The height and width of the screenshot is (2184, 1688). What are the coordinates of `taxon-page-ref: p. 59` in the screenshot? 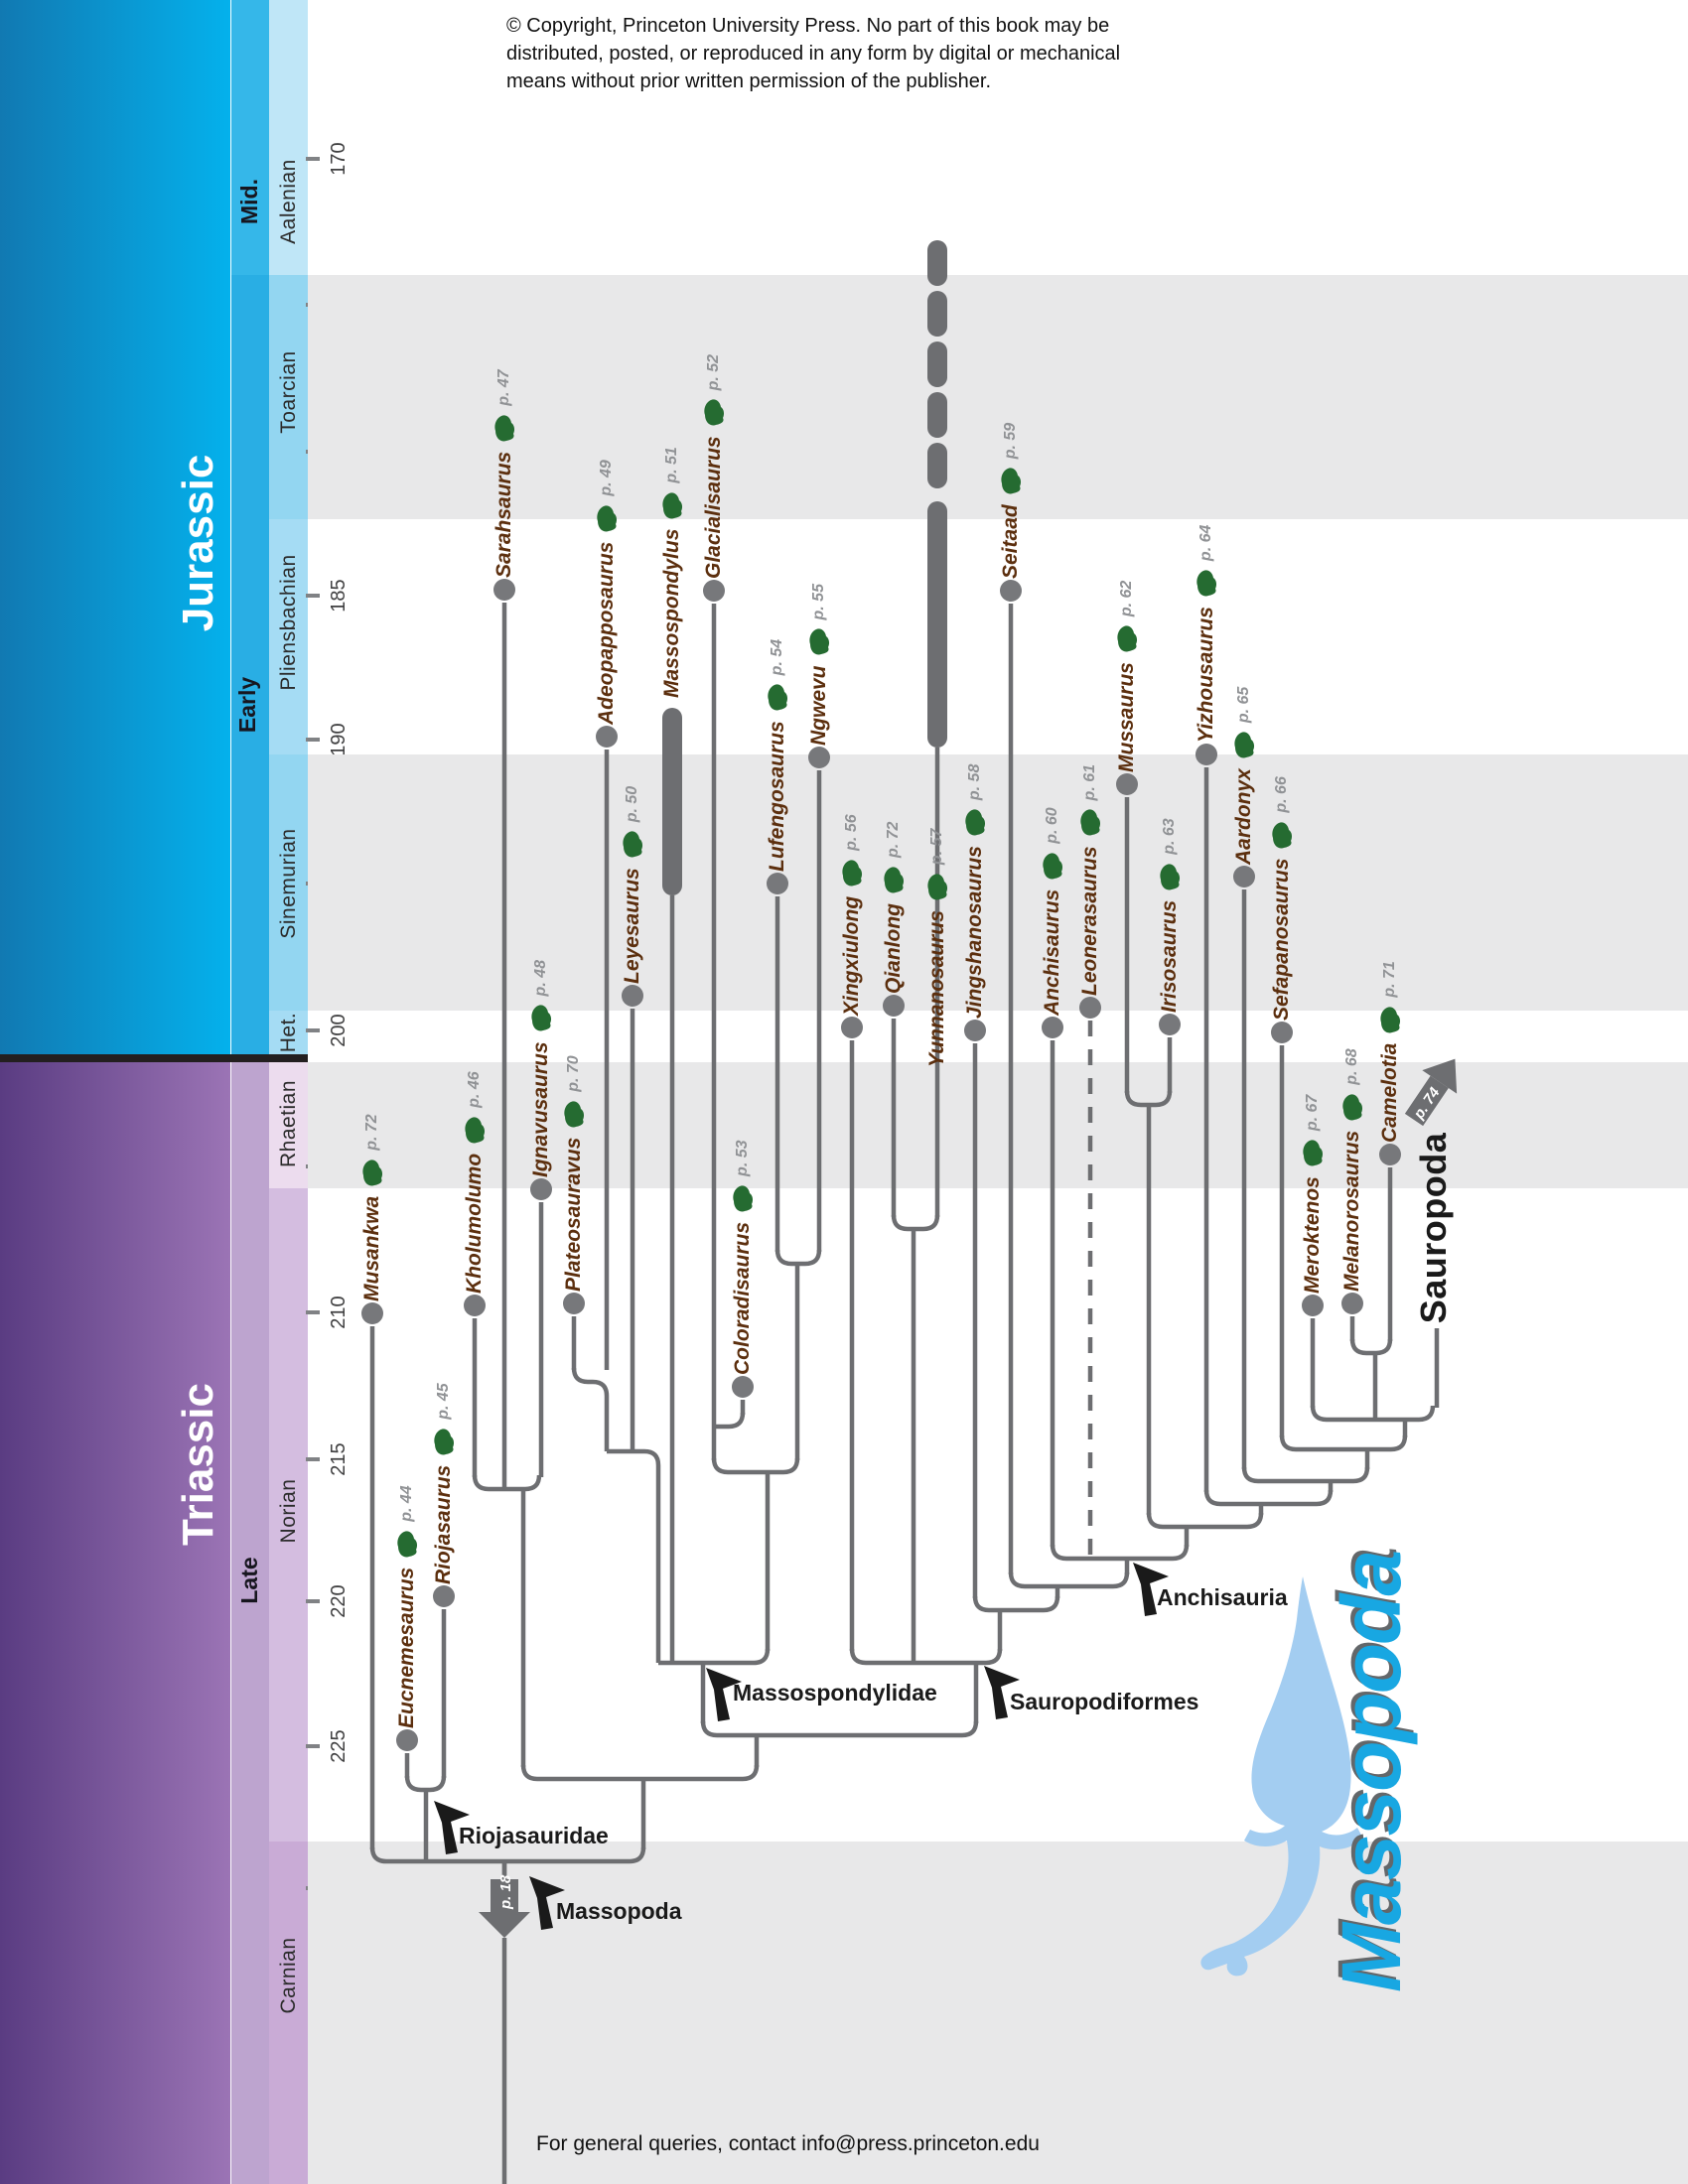 It's located at (1010, 441).